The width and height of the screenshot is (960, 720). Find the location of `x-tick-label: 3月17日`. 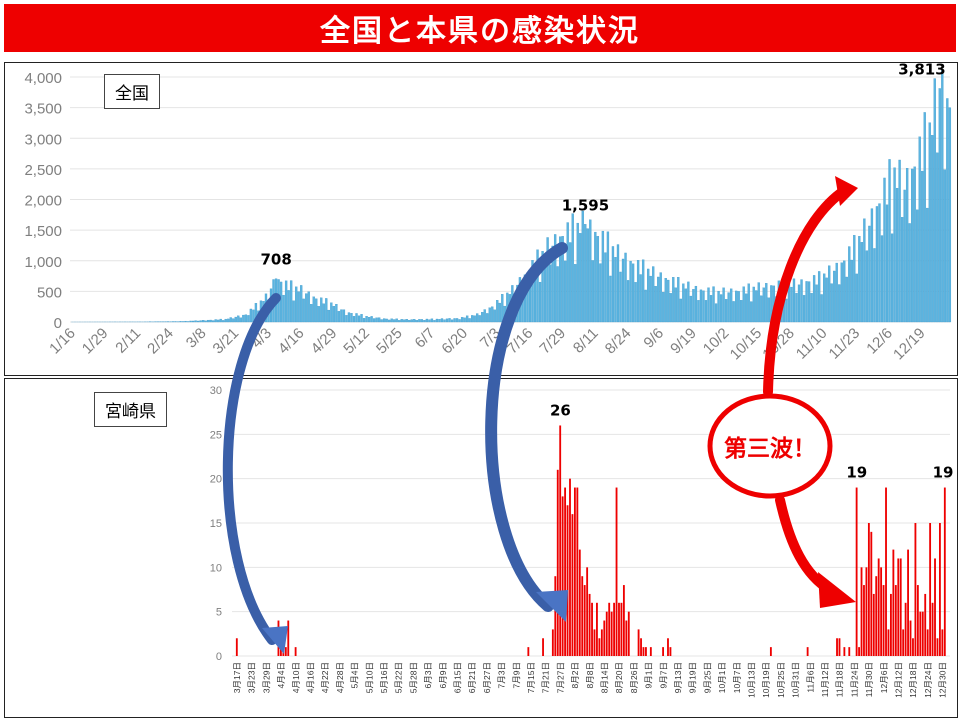

x-tick-label: 3月17日 is located at coordinates (237, 677).